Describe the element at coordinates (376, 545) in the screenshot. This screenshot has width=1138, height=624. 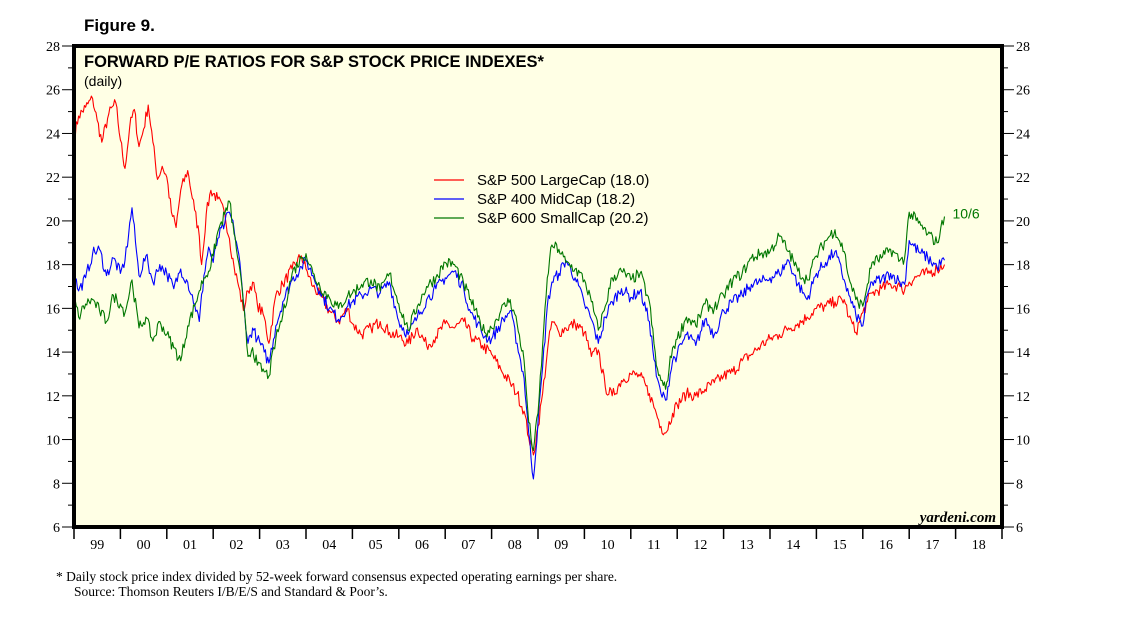
I see `x-tick-label: 05` at that location.